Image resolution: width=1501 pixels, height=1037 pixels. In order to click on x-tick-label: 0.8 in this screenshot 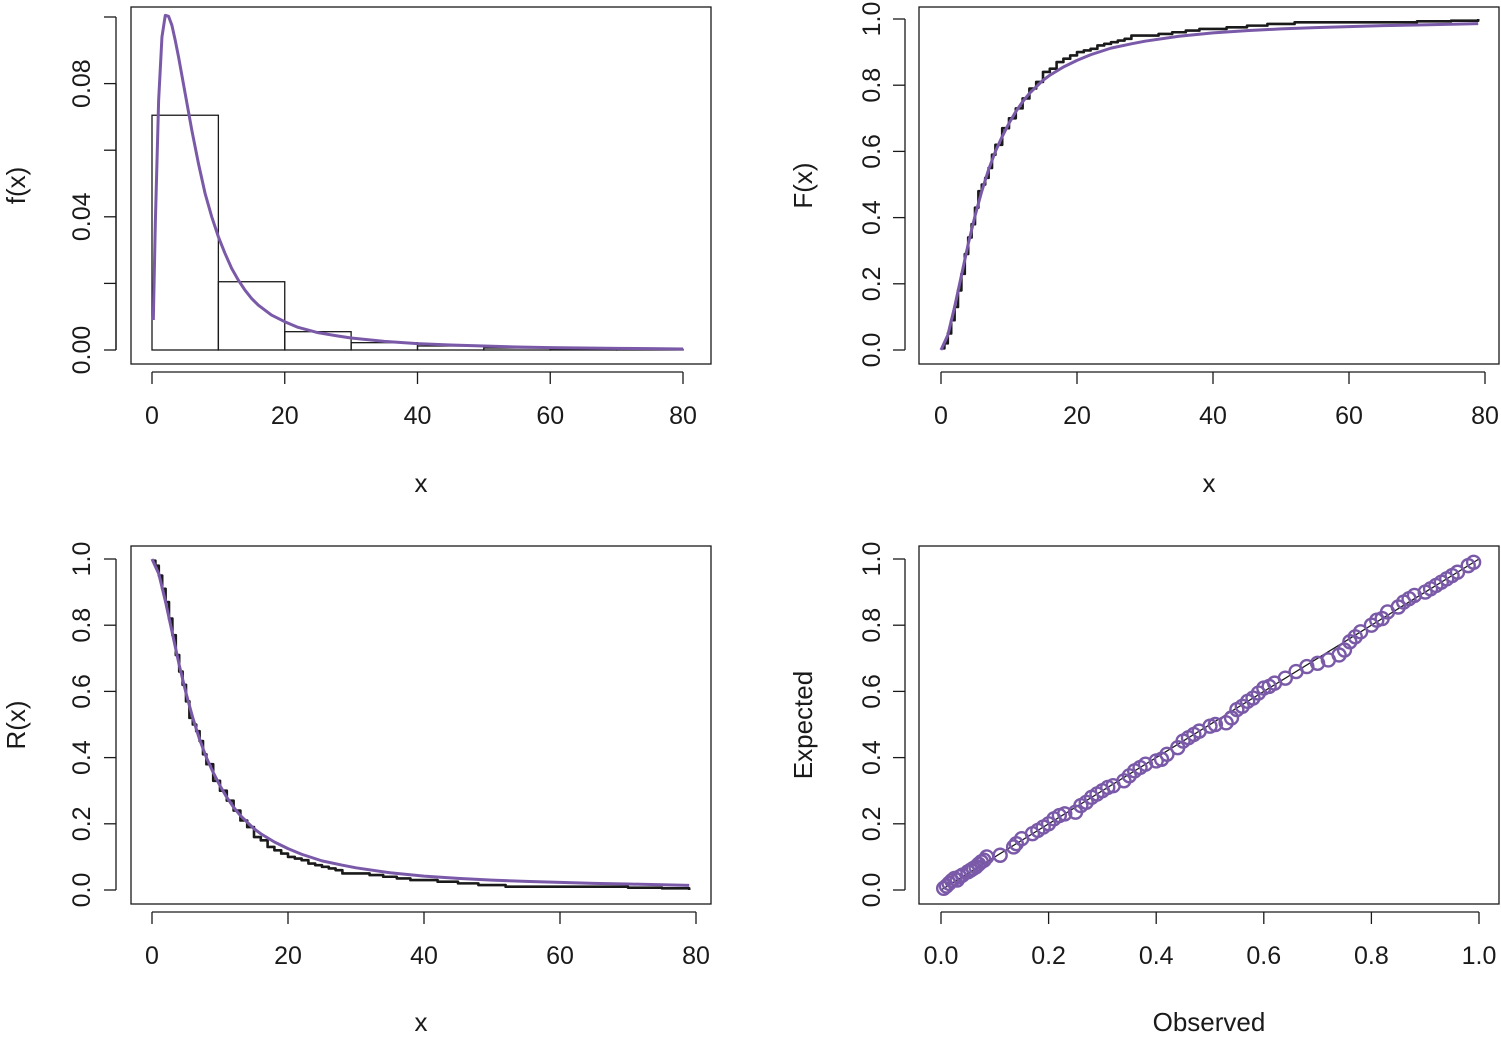, I will do `click(1371, 956)`.